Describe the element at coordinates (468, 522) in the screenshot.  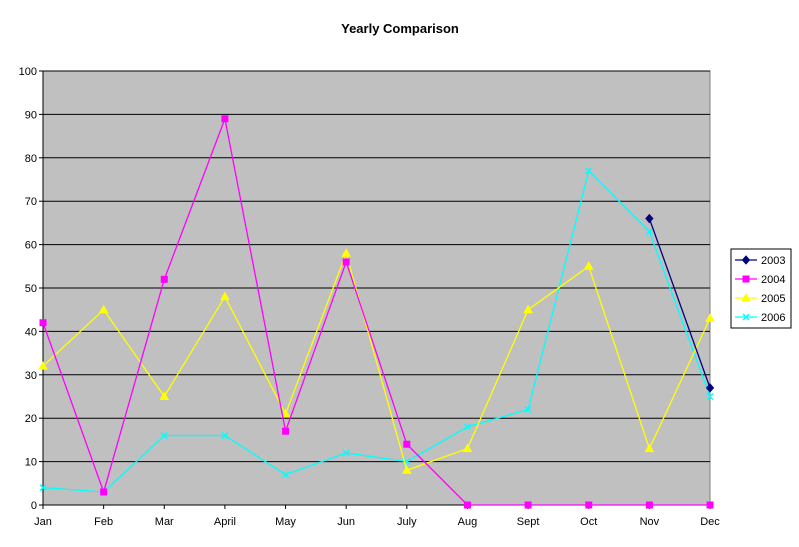
I see `x-tick-label: Aug` at that location.